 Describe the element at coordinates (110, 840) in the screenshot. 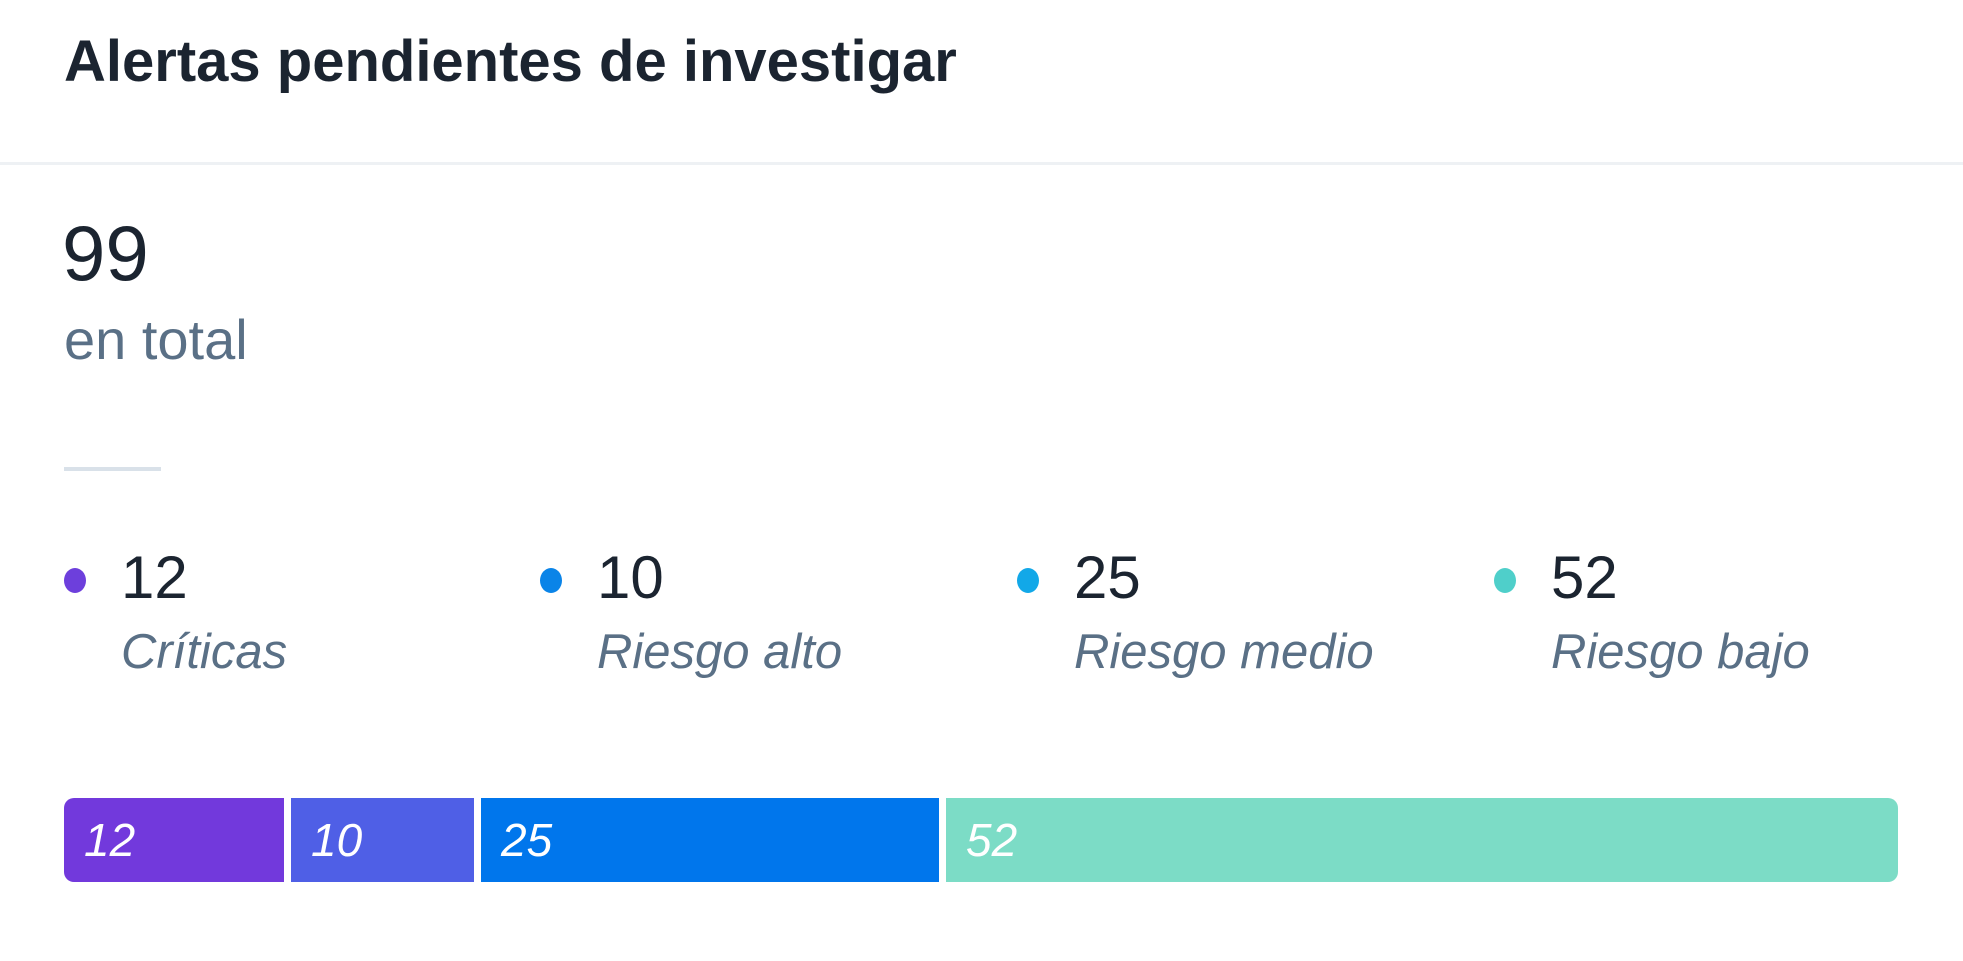

I see `bar-segment-label: 12` at that location.